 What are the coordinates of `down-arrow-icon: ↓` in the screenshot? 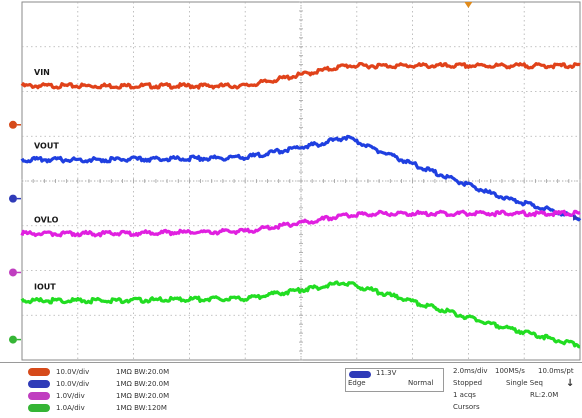 It's located at (570, 383).